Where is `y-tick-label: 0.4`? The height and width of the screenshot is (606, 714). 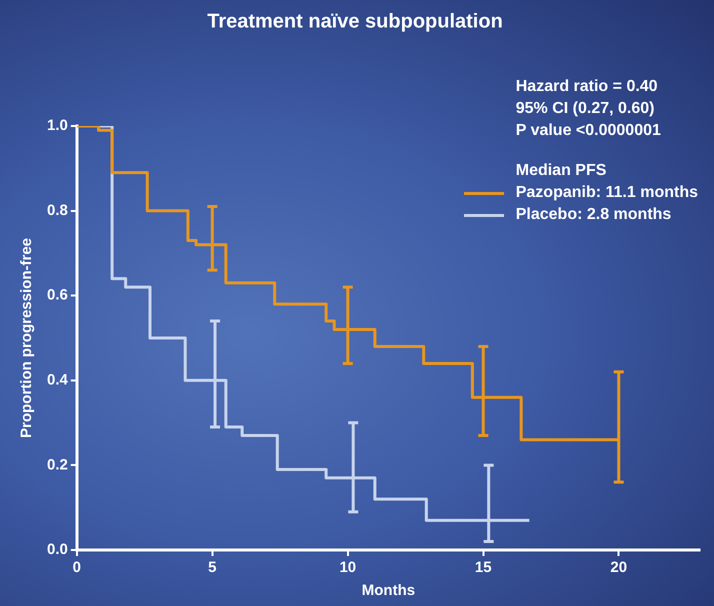 y-tick-label: 0.4 is located at coordinates (57, 380).